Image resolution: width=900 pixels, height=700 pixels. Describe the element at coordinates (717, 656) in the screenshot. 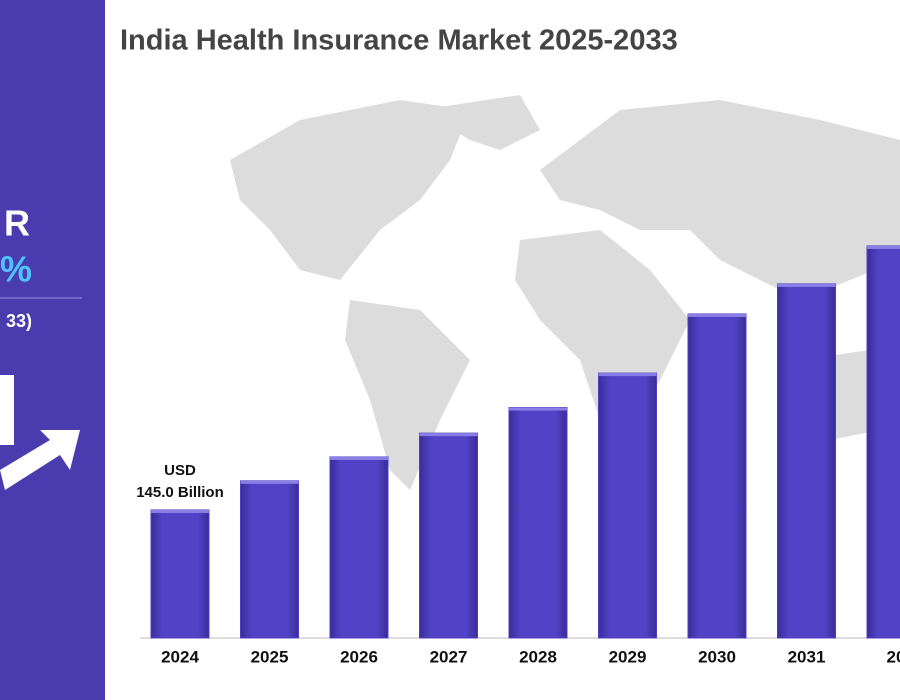

I see `x-tick-label: 2030` at that location.